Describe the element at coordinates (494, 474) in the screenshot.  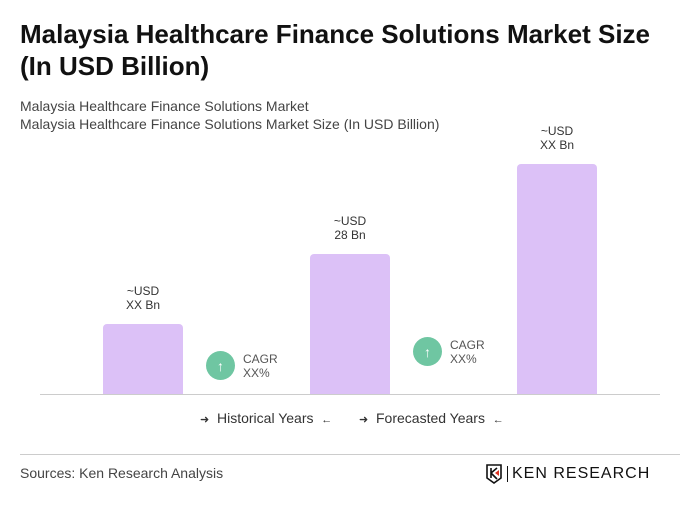
I see `logo-mark-icon` at that location.